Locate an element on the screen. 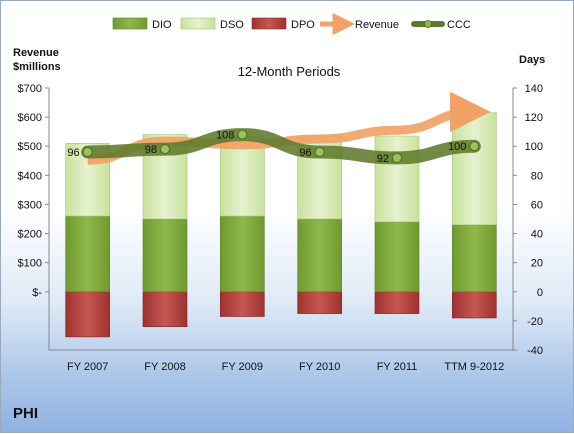  x-tick-label: FY 2007 is located at coordinates (87, 367).